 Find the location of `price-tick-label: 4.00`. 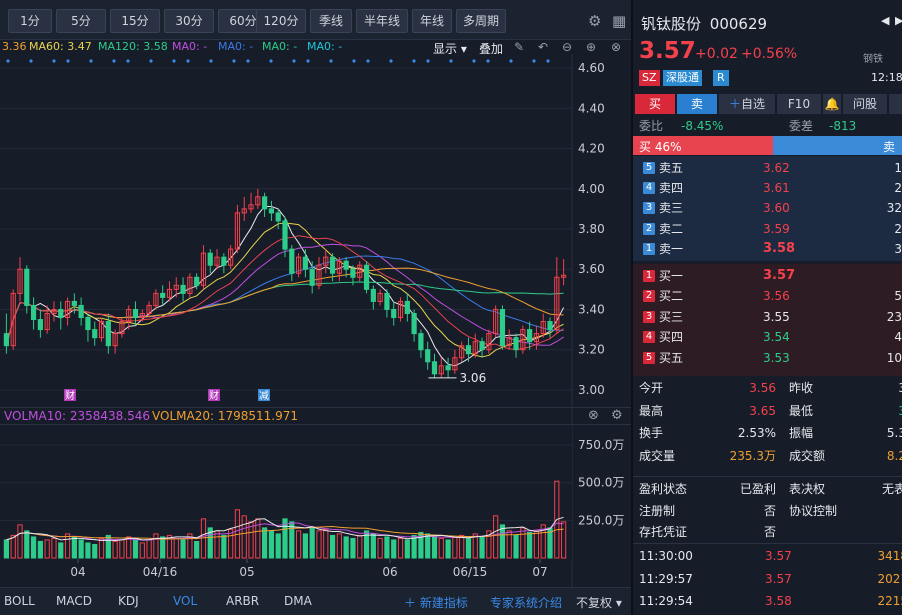

price-tick-label: 4.00 is located at coordinates (591, 189).